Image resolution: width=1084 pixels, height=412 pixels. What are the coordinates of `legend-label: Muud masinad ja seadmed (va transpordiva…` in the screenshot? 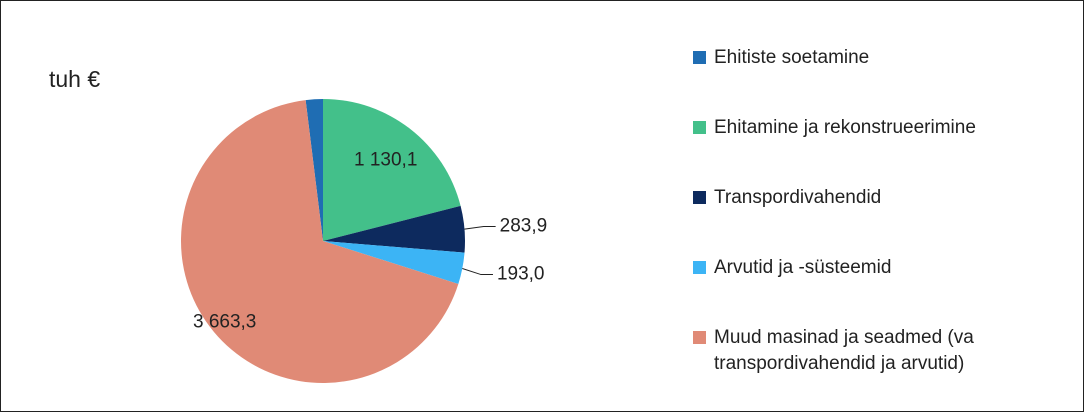 It's located at (844, 350).